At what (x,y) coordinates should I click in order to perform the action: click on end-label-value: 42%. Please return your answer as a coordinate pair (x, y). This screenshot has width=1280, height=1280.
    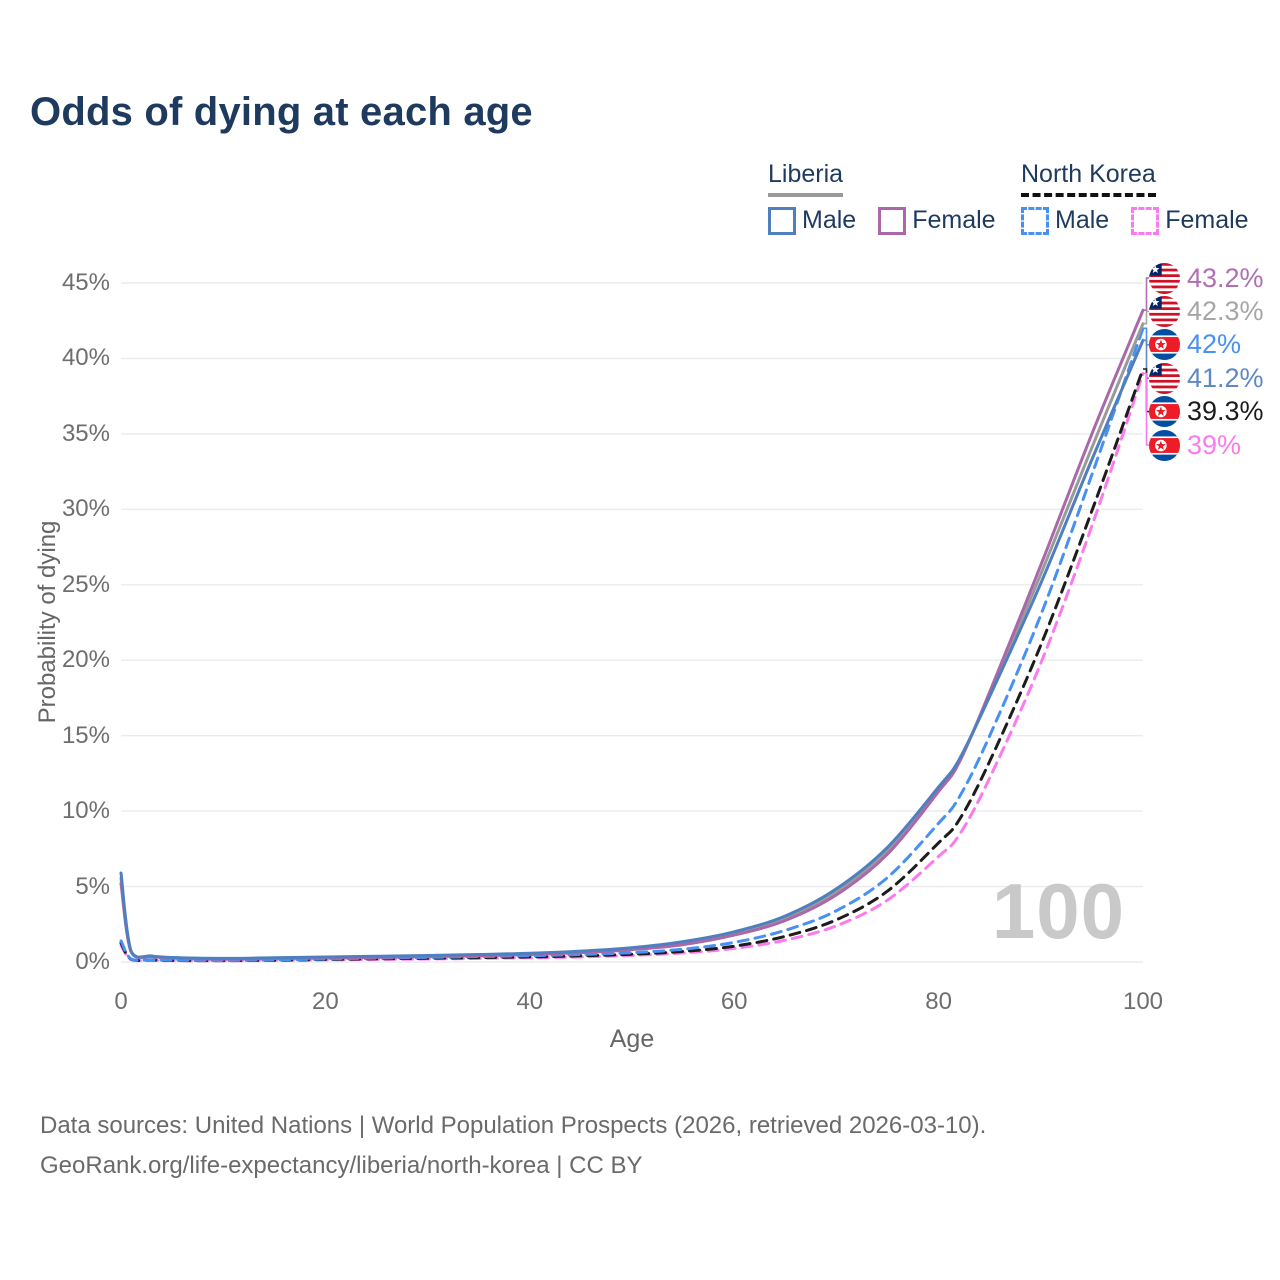
    Looking at the image, I should click on (1214, 344).